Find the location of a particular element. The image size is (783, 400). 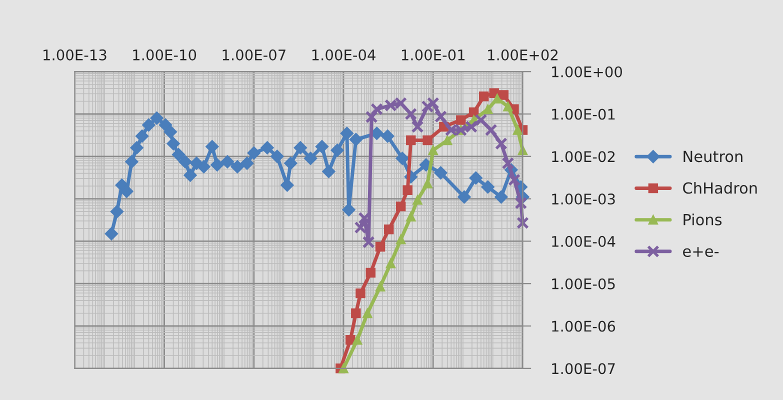

legend-label: Neutron is located at coordinates (713, 156).